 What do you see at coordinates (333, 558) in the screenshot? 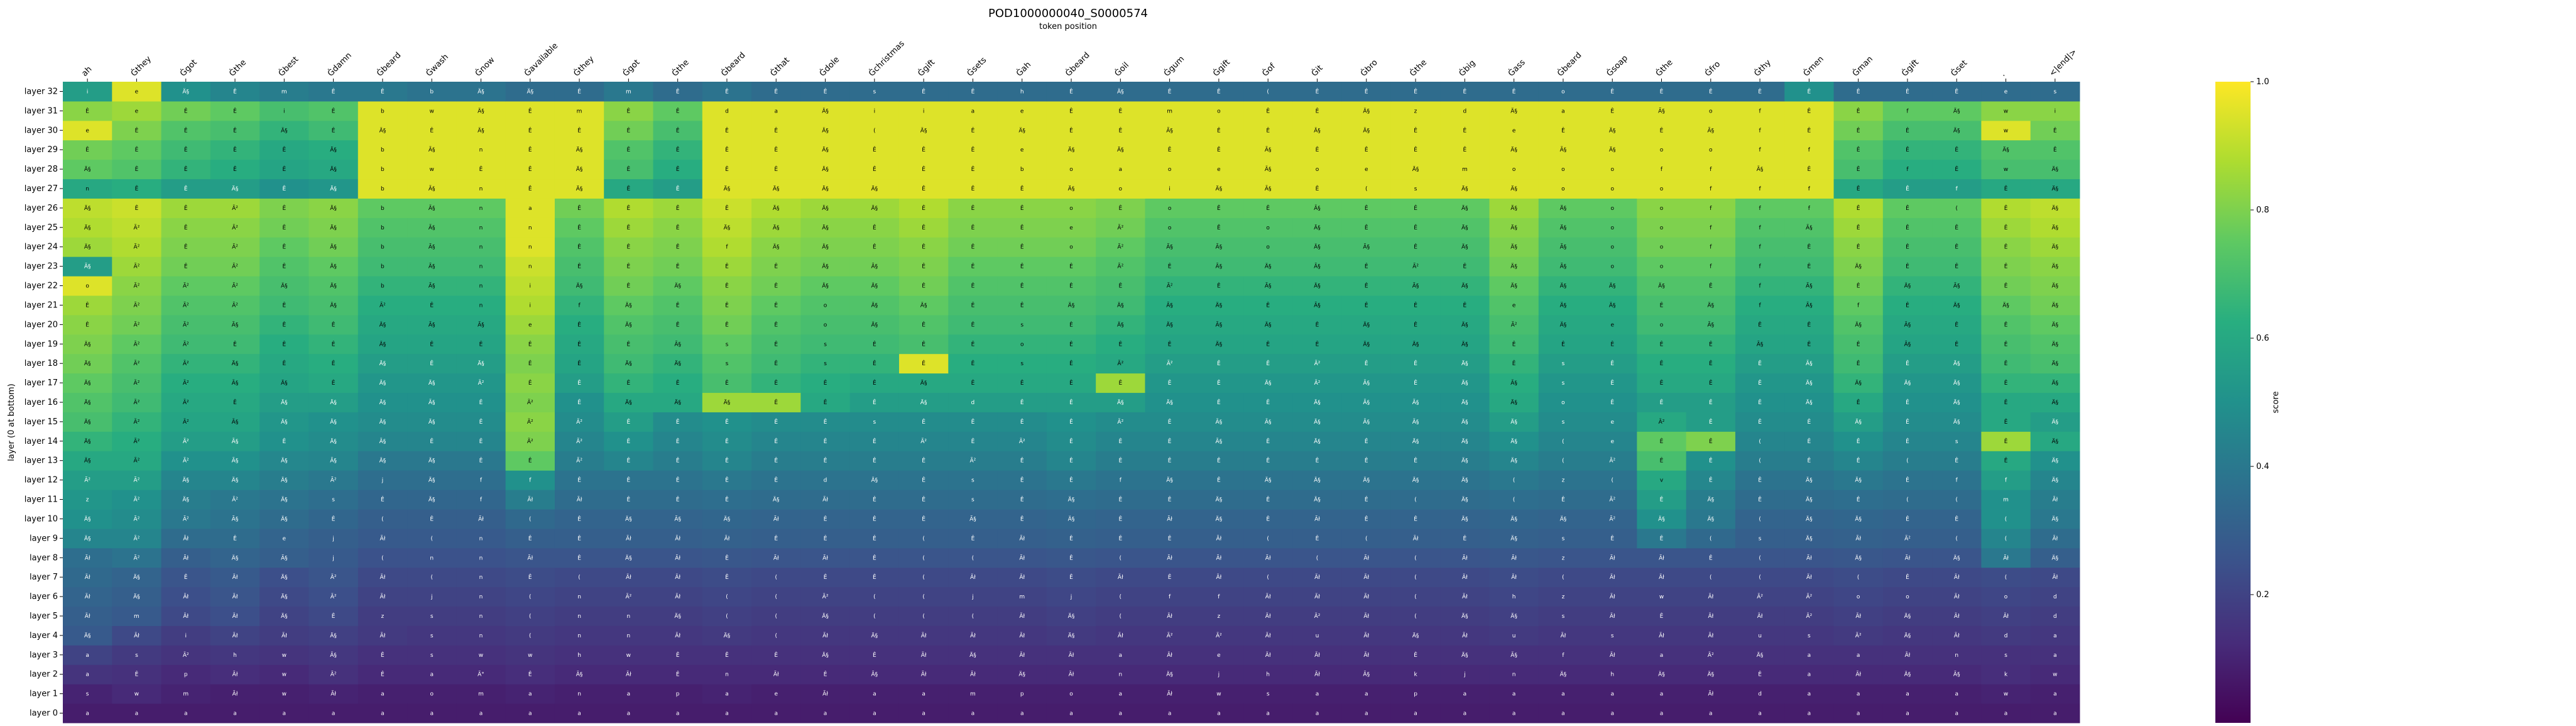
I see `cell-label: j` at bounding box center [333, 558].